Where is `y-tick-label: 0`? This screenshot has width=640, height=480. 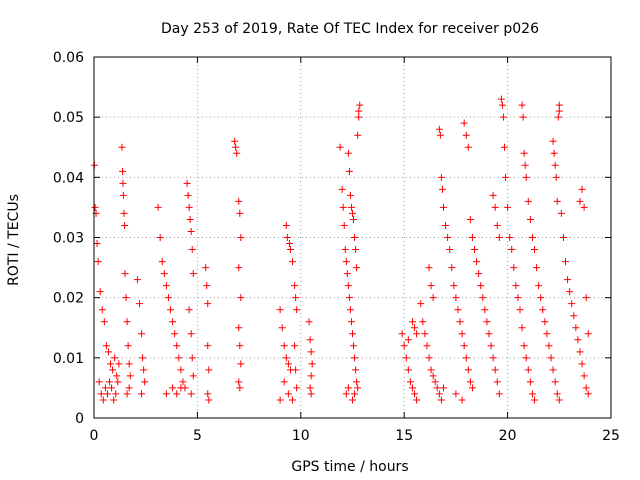 y-tick-label: 0 is located at coordinates (79, 419).